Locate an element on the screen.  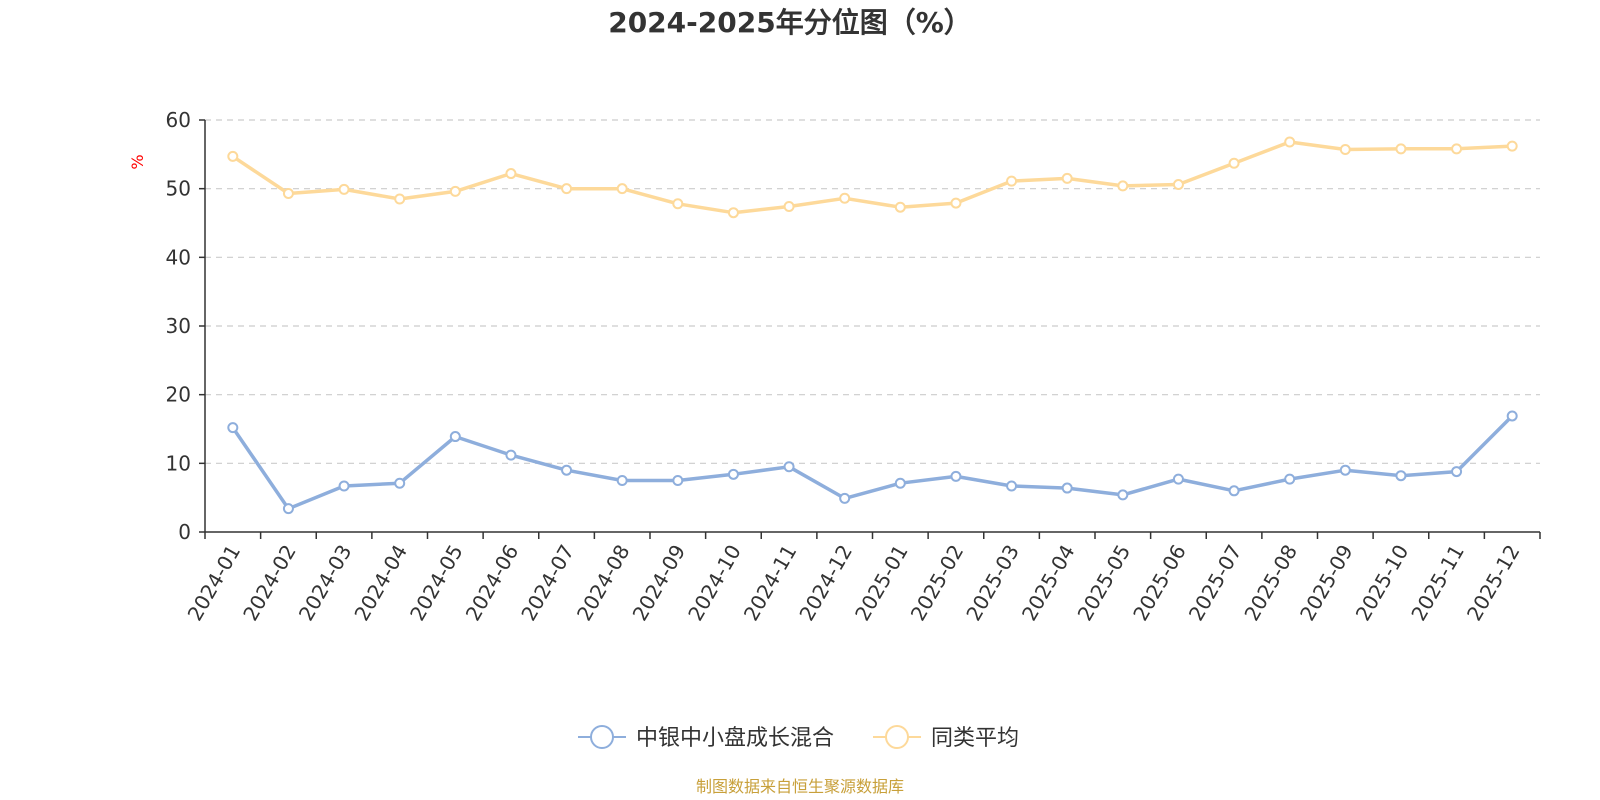
x-tick-label: 2024-11 is located at coordinates (770, 583).